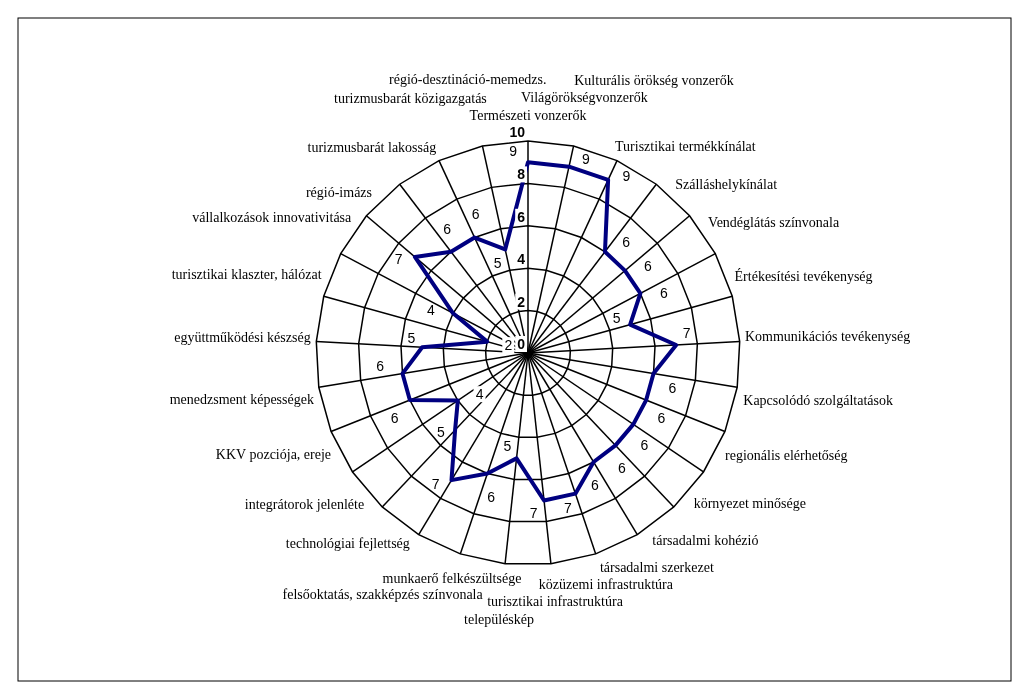 The image size is (1029, 699). What do you see at coordinates (410, 99) in the screenshot?
I see `spoke-label: turizmusbarát közigazgatás` at bounding box center [410, 99].